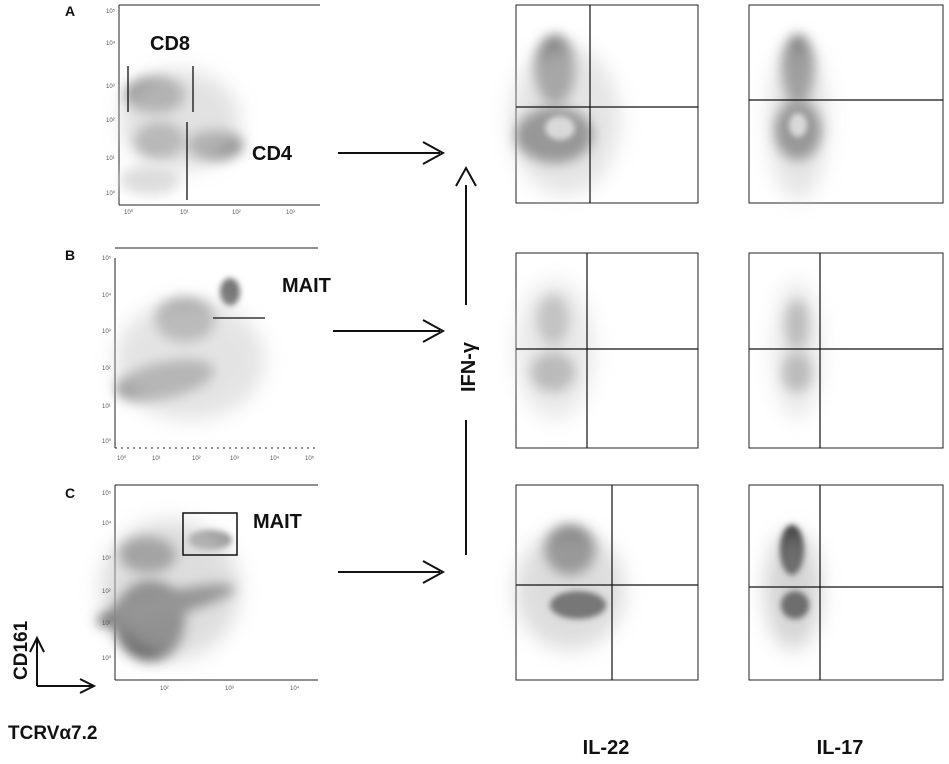 Image resolution: width=949 pixels, height=764 pixels. I want to click on gate-label-cd4: CD4, so click(272, 154).